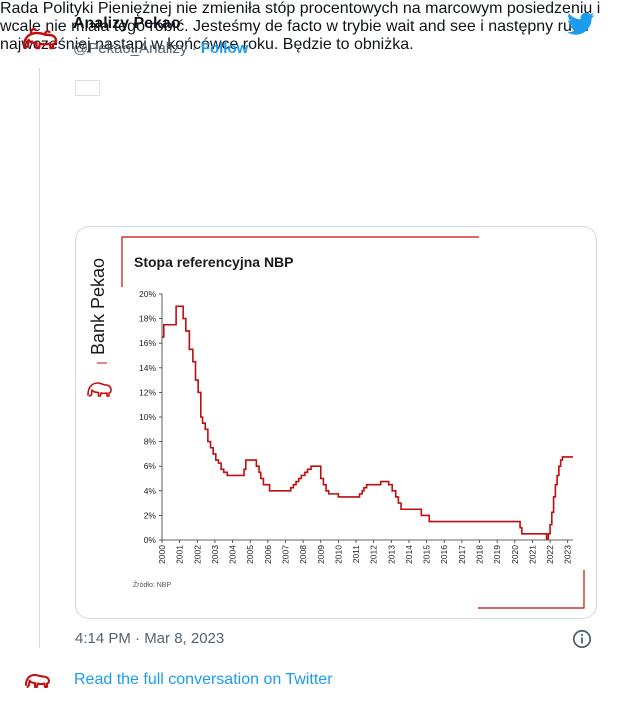 Image resolution: width=617 pixels, height=710 pixels. I want to click on bank-pekao-brand: Bank Pekao, so click(99, 327).